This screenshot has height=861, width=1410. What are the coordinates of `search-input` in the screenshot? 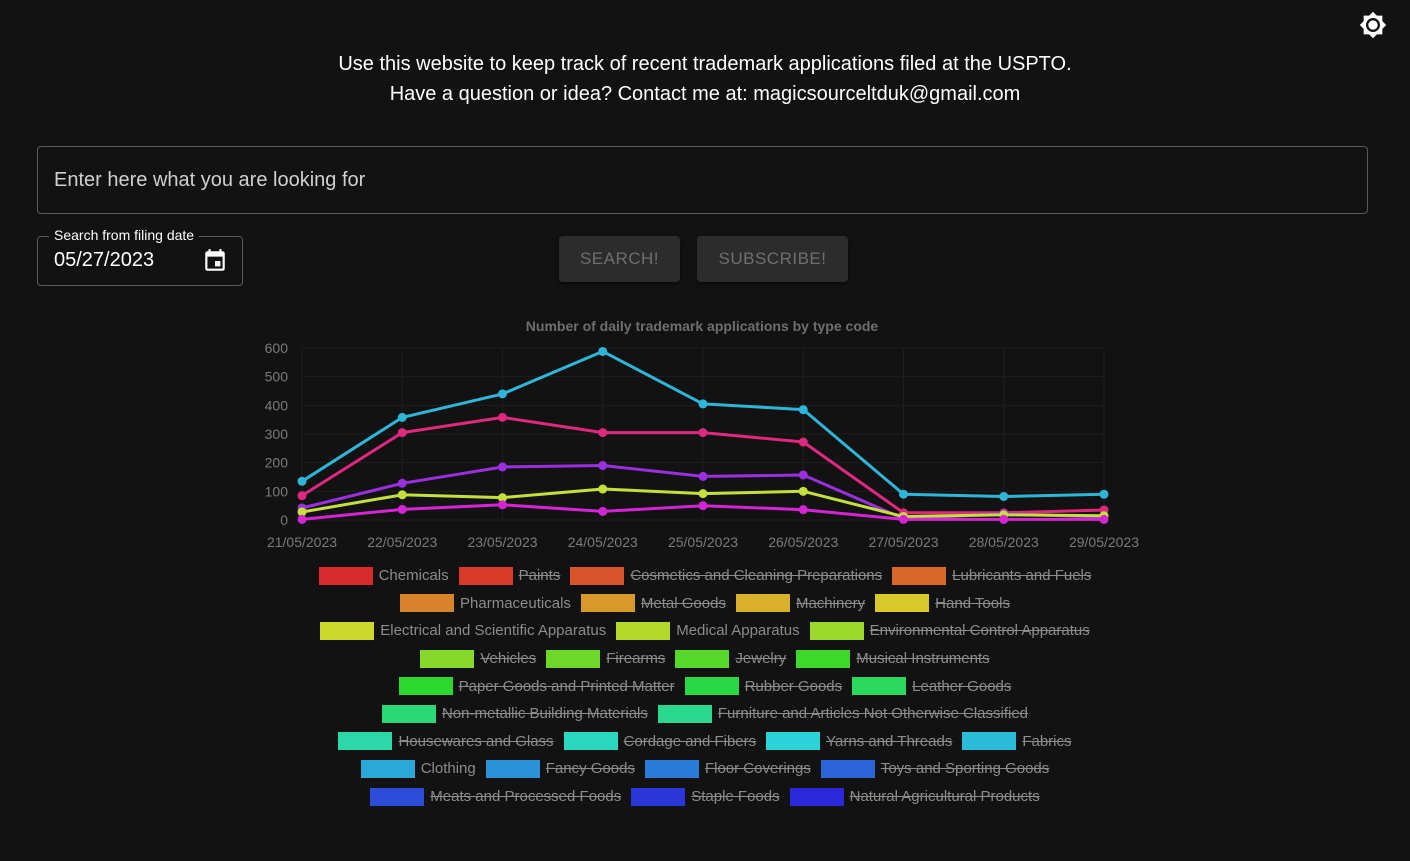 It's located at (699, 180).